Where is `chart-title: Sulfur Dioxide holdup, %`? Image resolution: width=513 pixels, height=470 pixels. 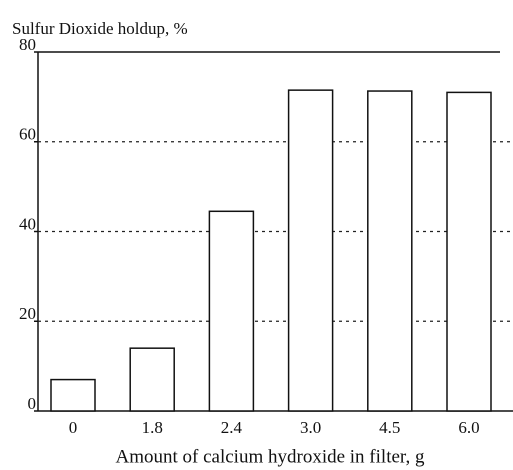
chart-title: Sulfur Dioxide holdup, % is located at coordinates (100, 28).